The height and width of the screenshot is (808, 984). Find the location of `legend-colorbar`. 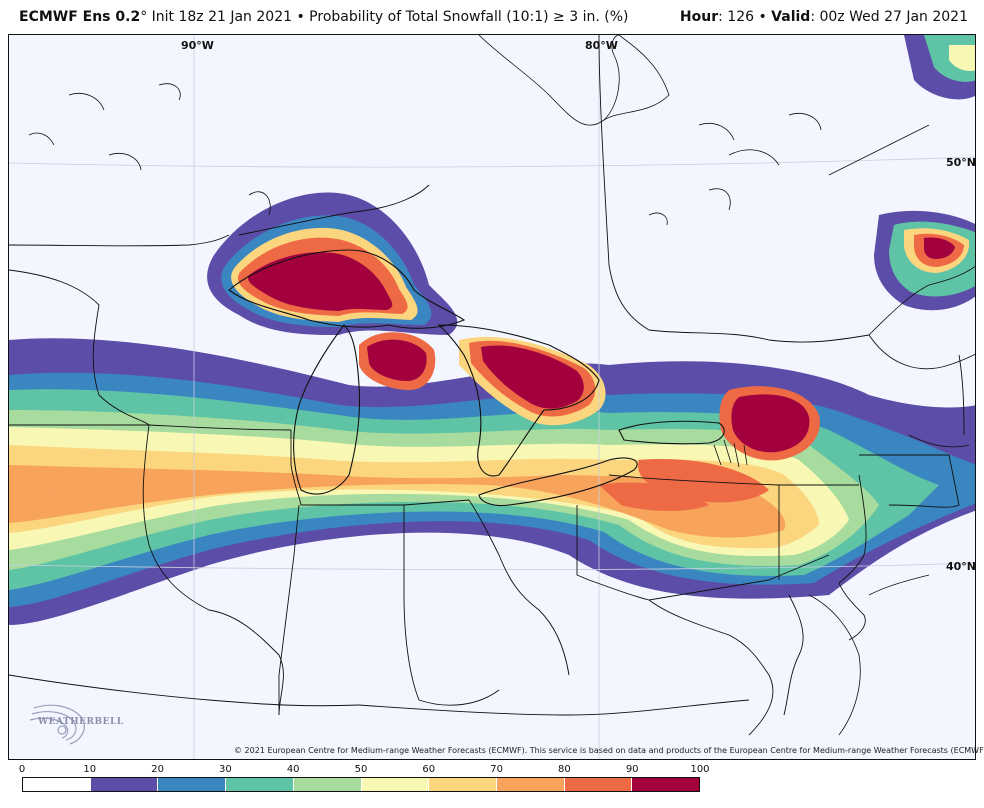

legend-colorbar is located at coordinates (361, 784).